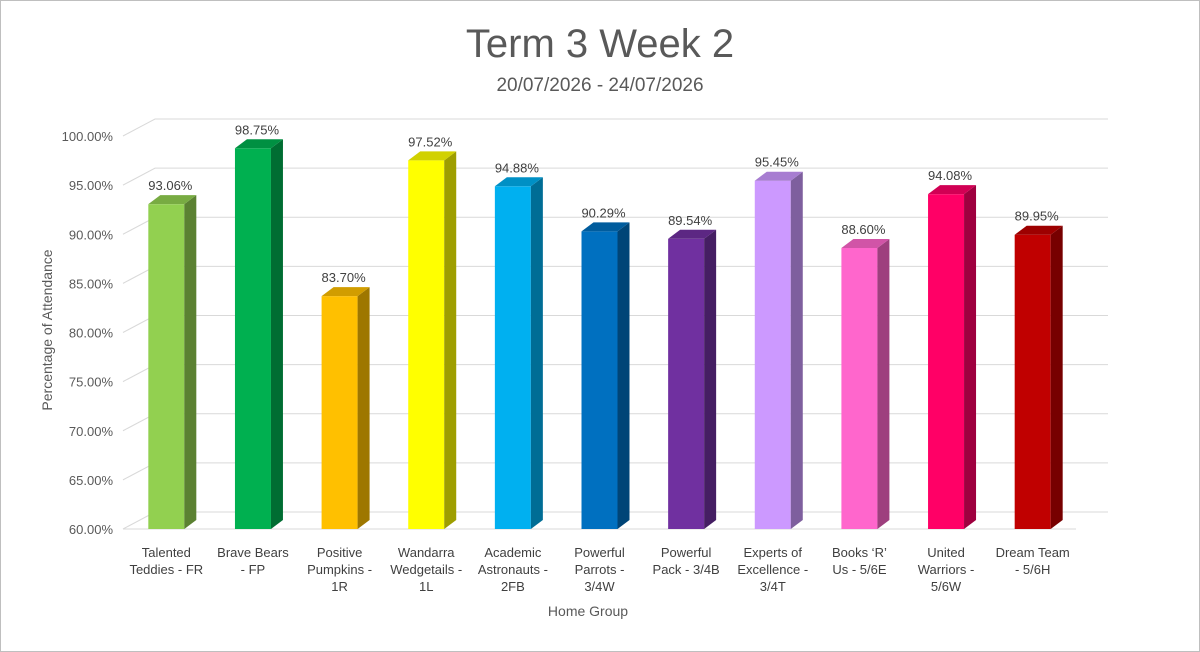 The image size is (1200, 652). I want to click on chart-subtitle: 20/07/2026 - 24/07/2026, so click(599, 85).